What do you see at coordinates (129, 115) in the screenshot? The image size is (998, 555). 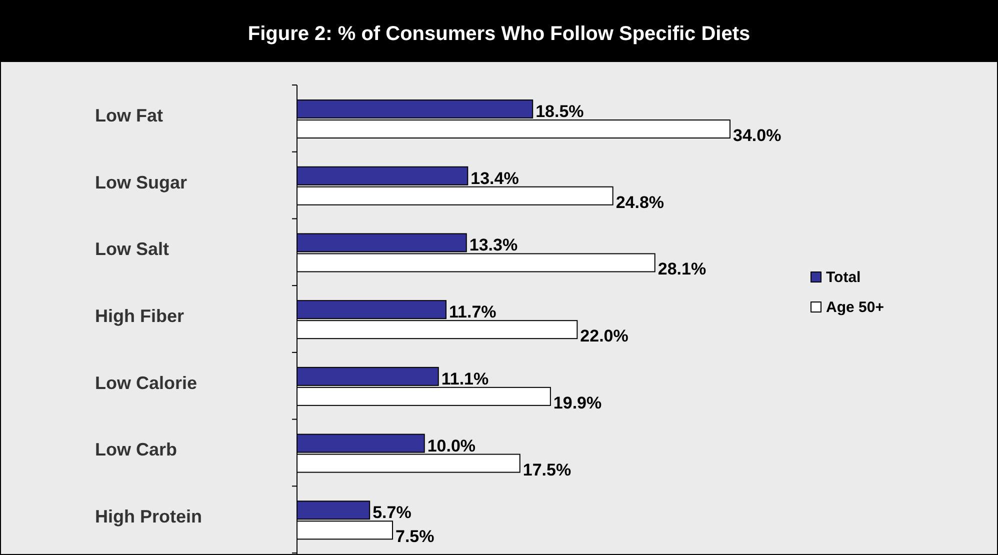 I see `y-tick-label: Low Fat` at bounding box center [129, 115].